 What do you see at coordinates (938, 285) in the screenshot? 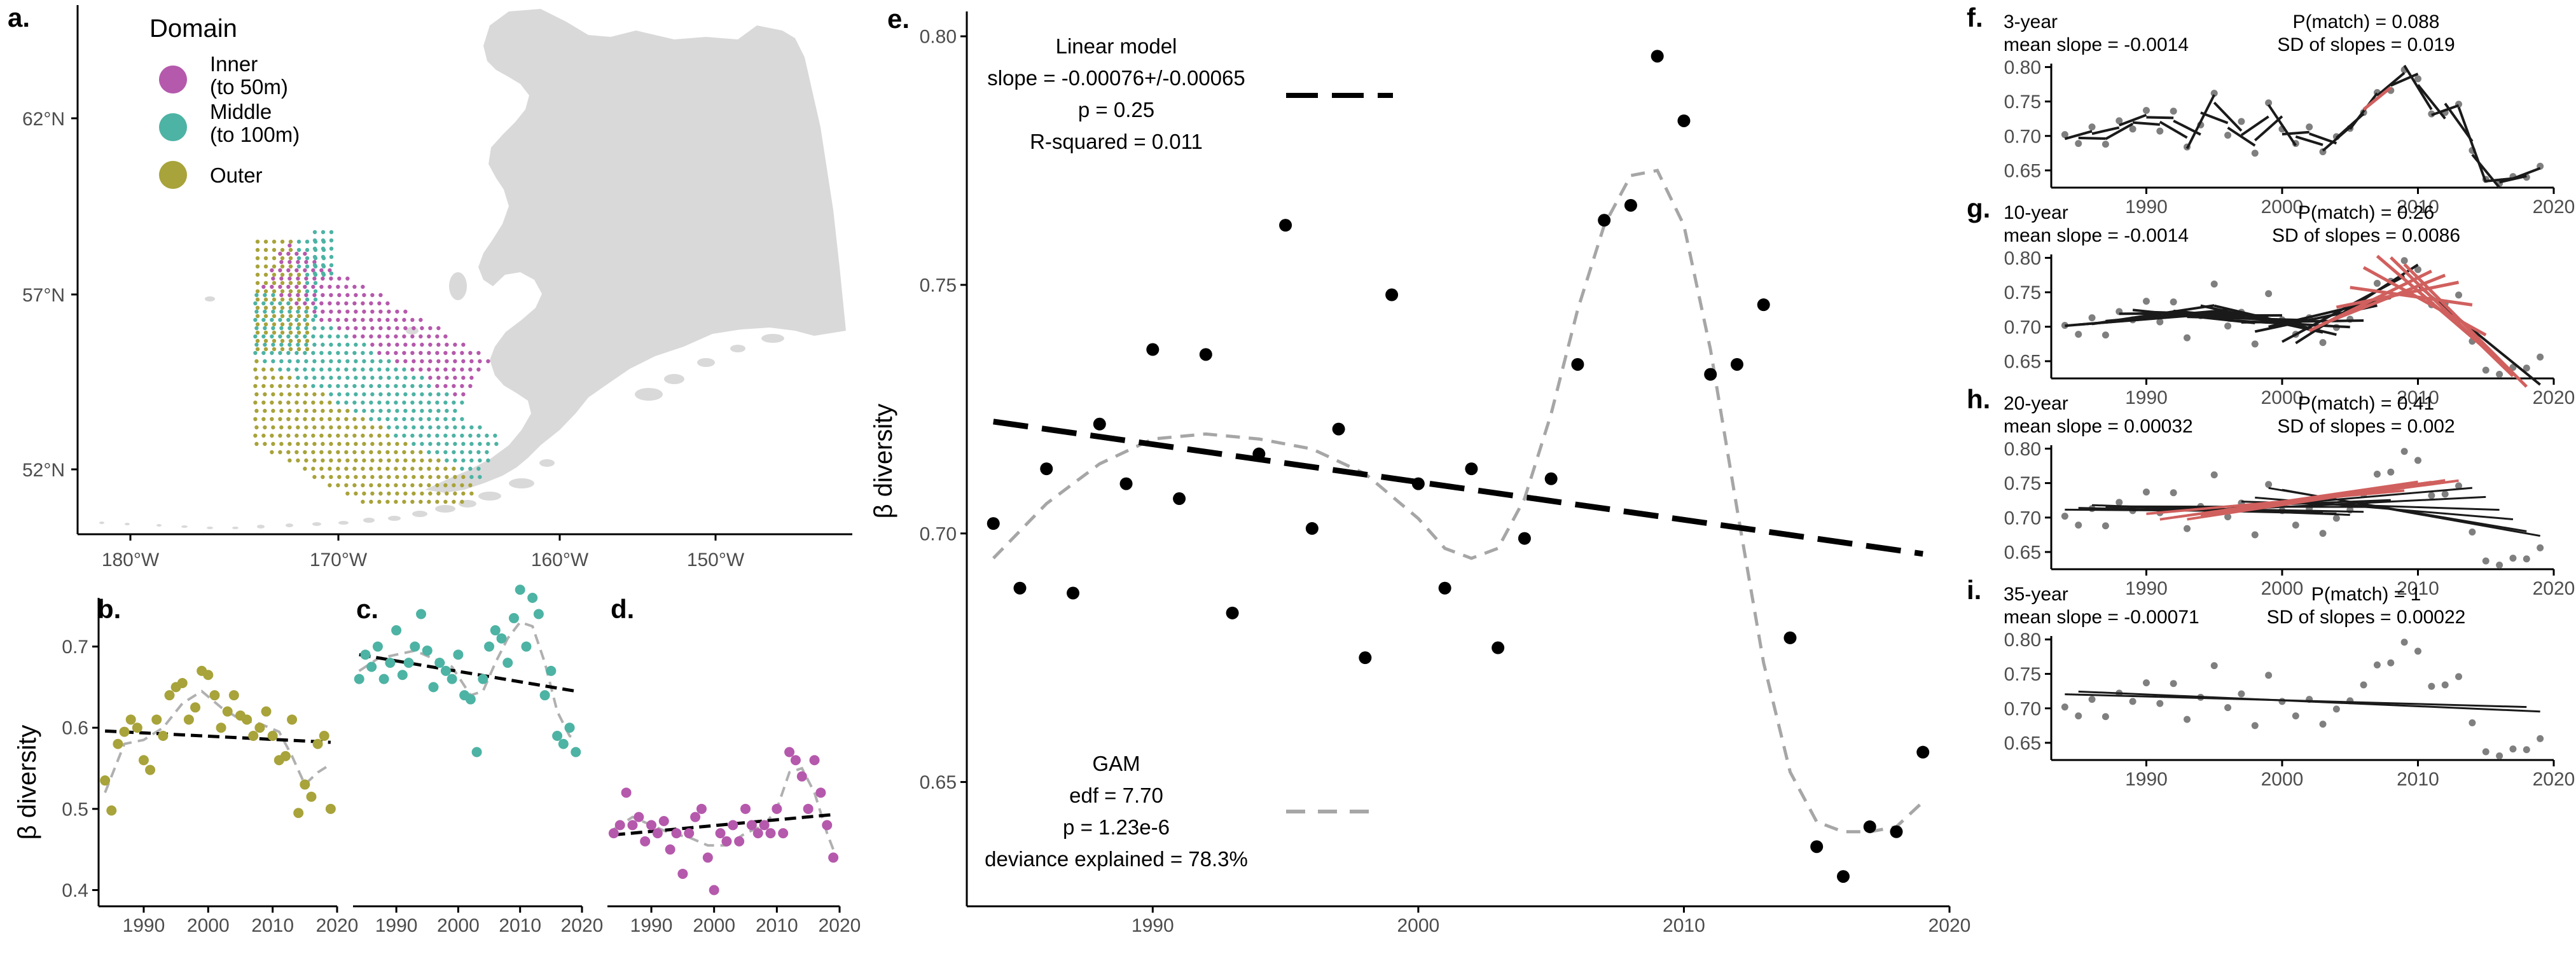
I see `y-tick-label: 0.75` at bounding box center [938, 285].